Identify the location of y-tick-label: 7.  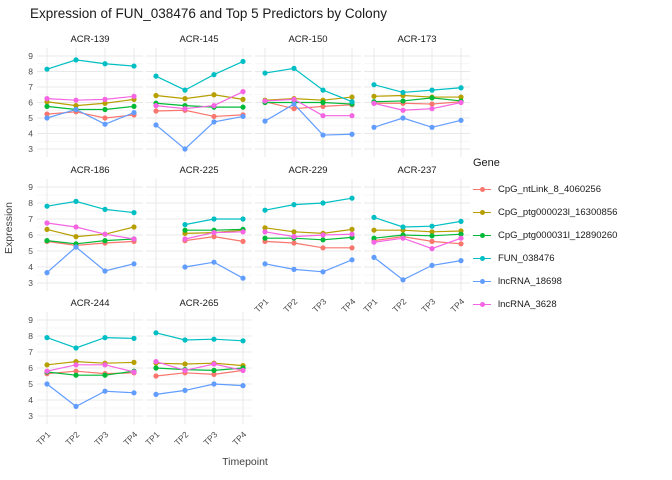
(30, 219).